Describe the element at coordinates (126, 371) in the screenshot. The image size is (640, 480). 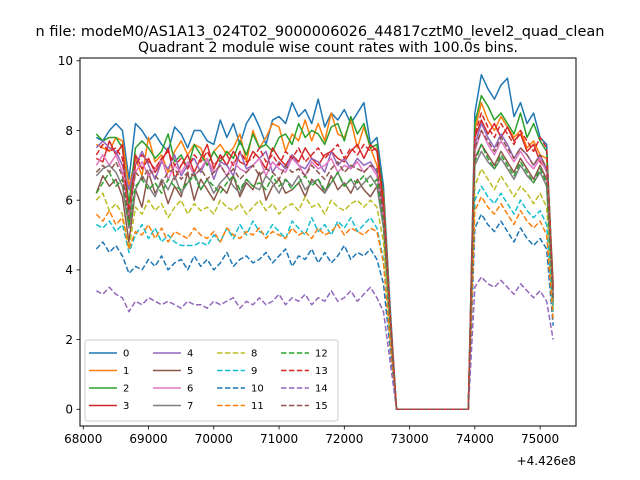
I see `legend-label-1: 1` at that location.